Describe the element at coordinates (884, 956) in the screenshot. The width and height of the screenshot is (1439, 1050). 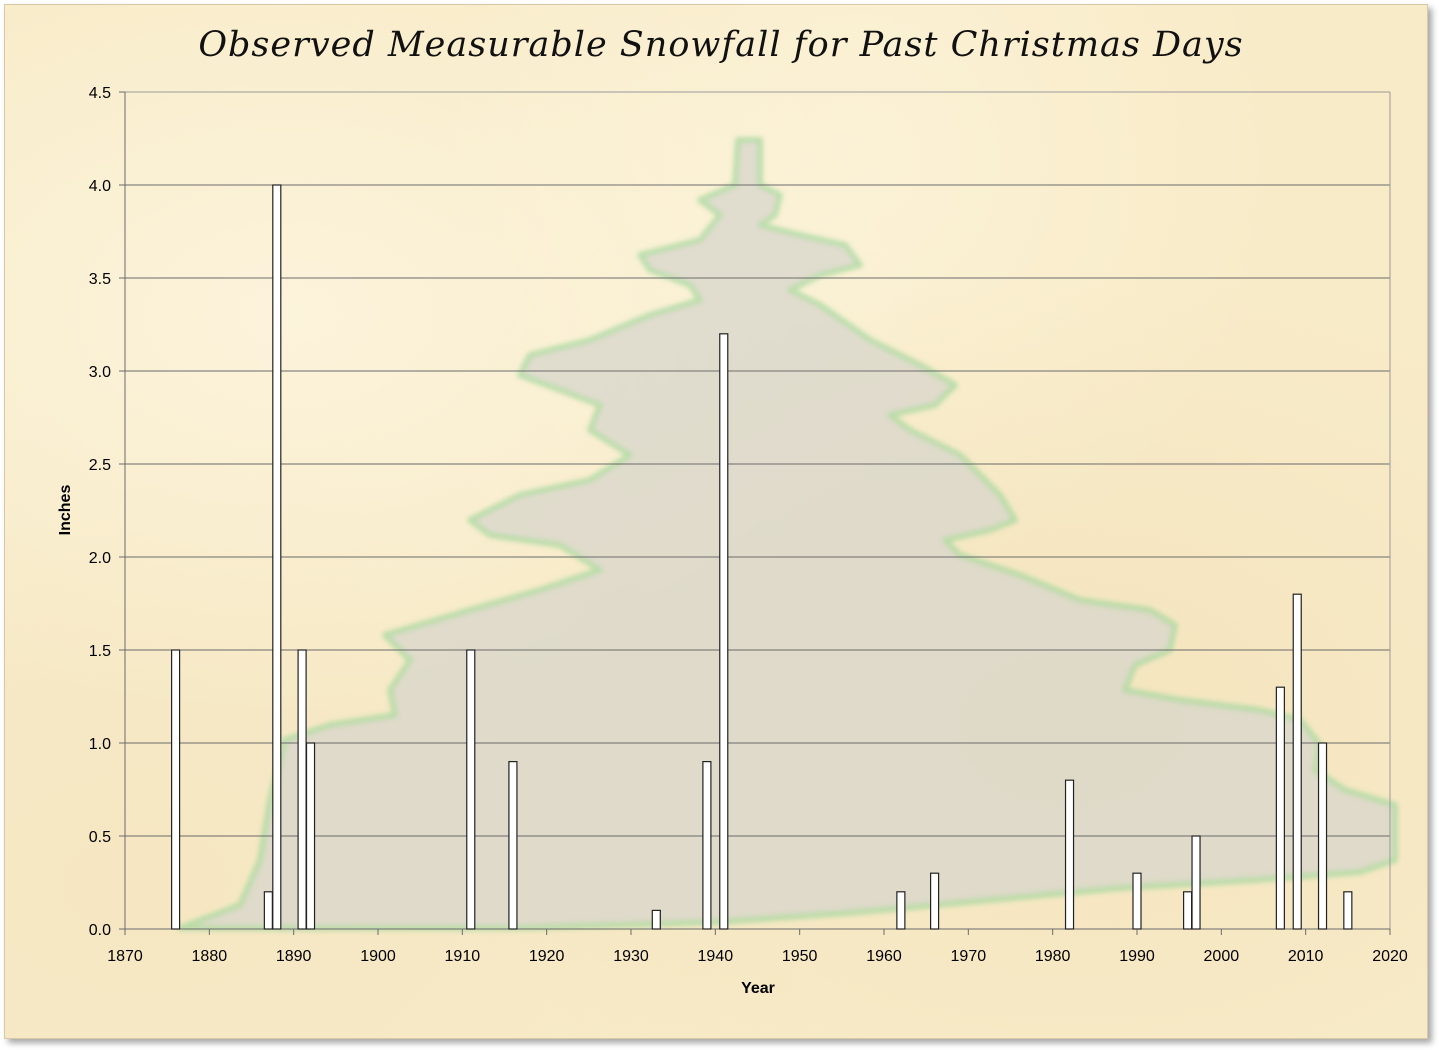
I see `x-tick-label: 1960` at that location.